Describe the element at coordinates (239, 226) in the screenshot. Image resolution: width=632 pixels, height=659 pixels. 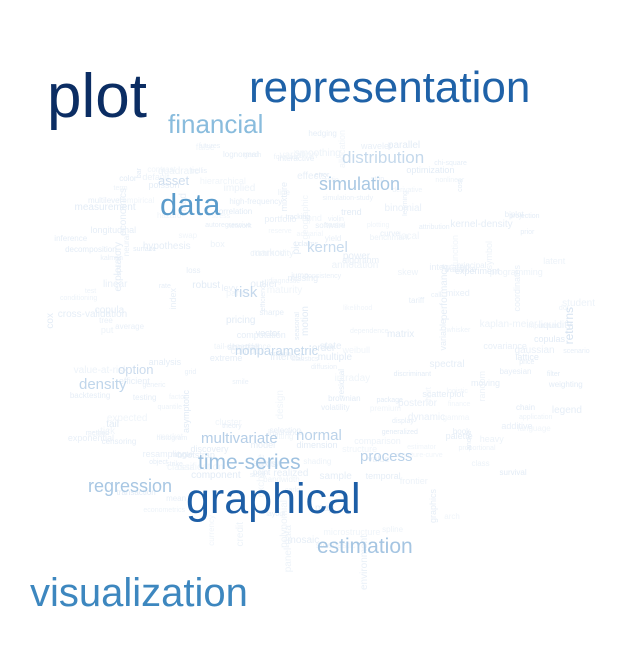
I see `background-word: network` at that location.